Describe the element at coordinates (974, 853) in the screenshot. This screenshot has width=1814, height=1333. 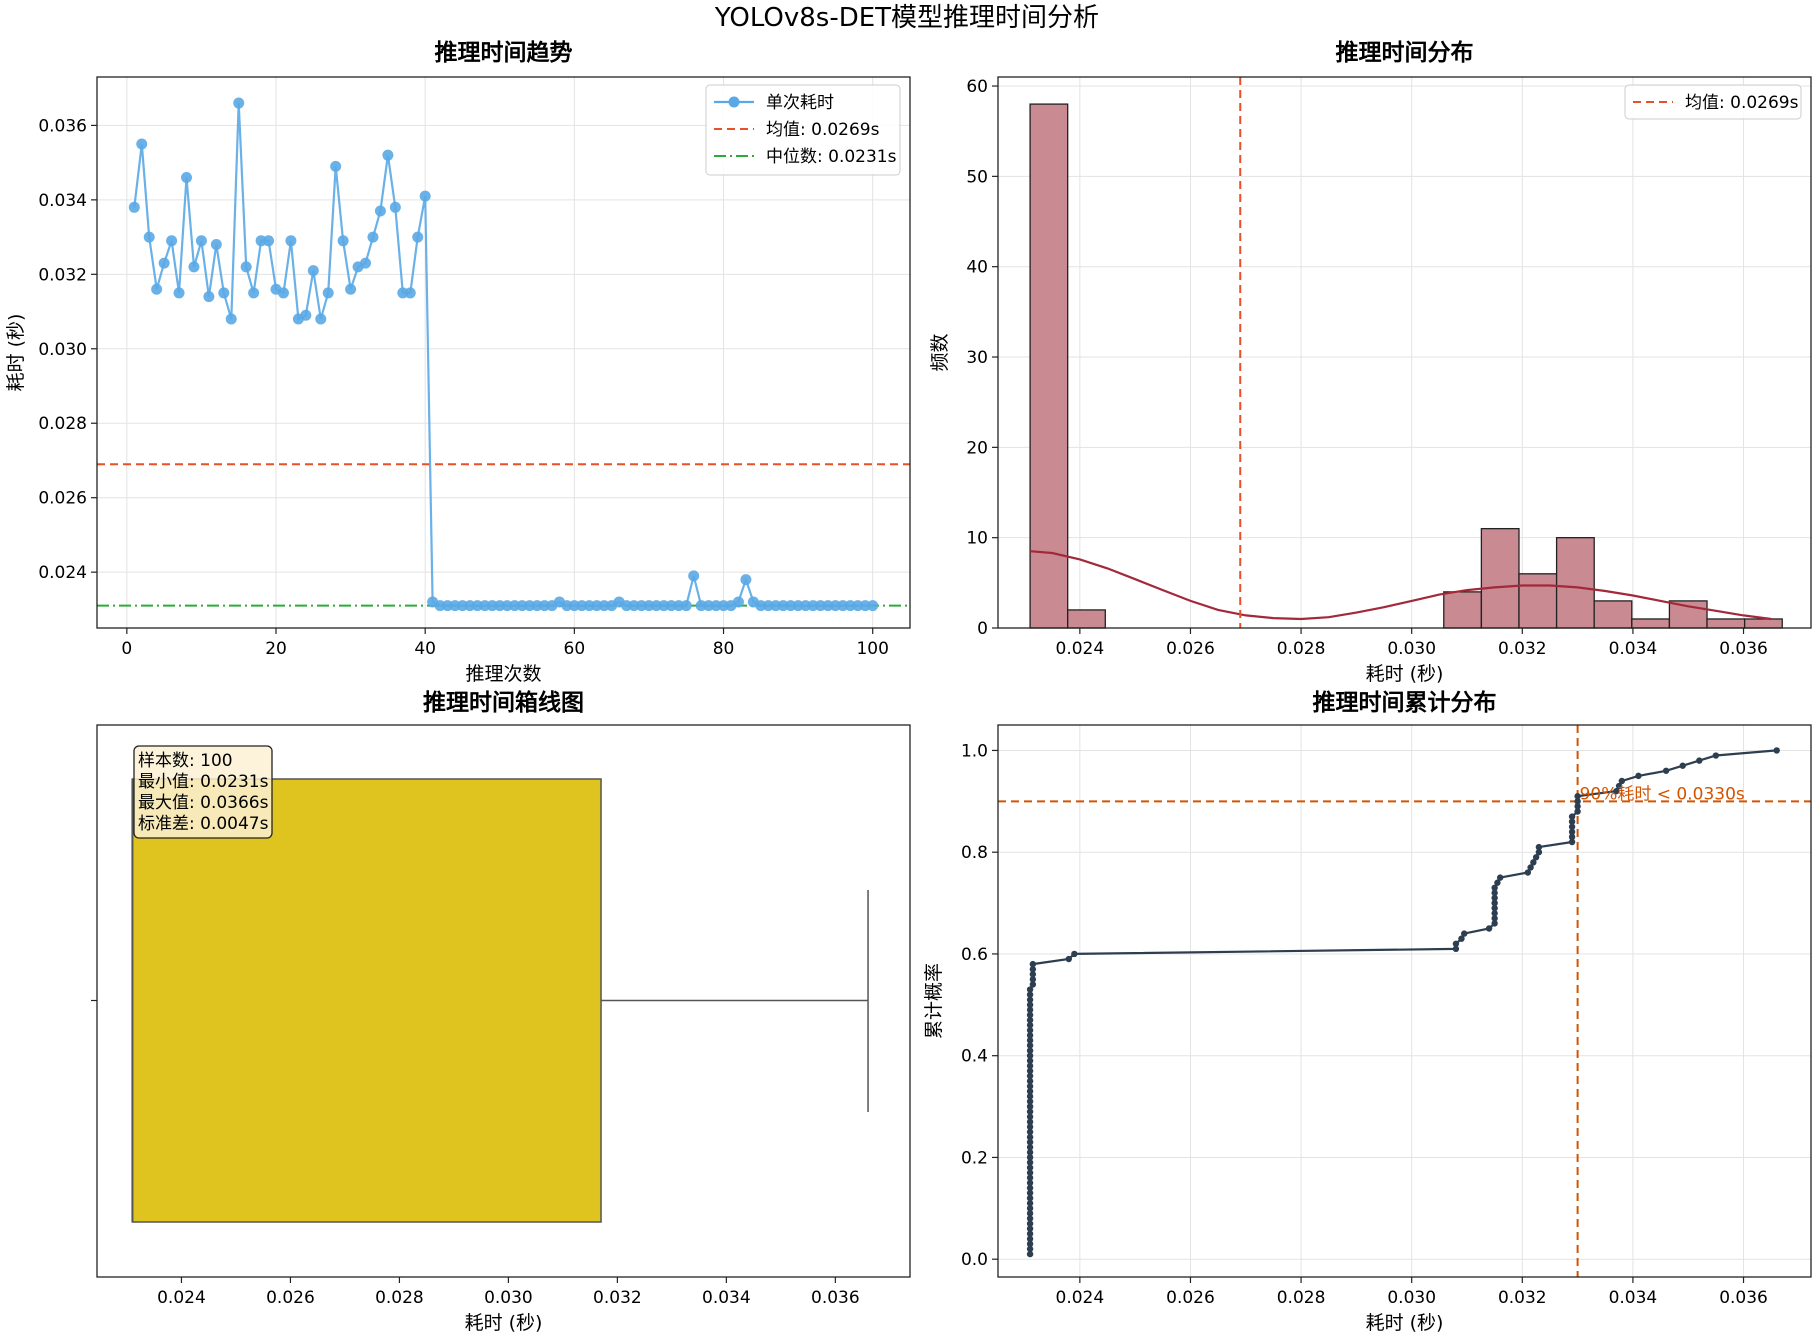
I see `y-tick-label: 0.8` at that location.